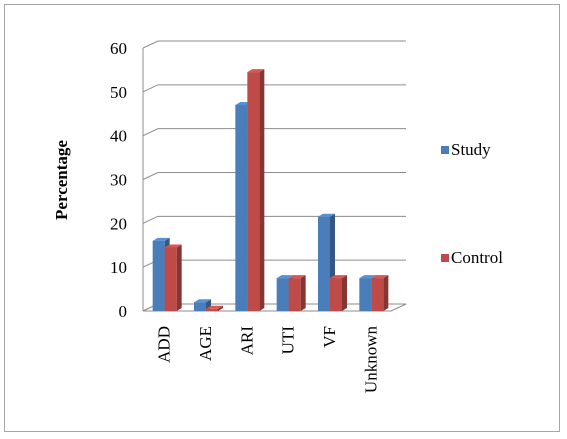 The width and height of the screenshot is (567, 439). I want to click on y-tick-10: 10, so click(118, 267).